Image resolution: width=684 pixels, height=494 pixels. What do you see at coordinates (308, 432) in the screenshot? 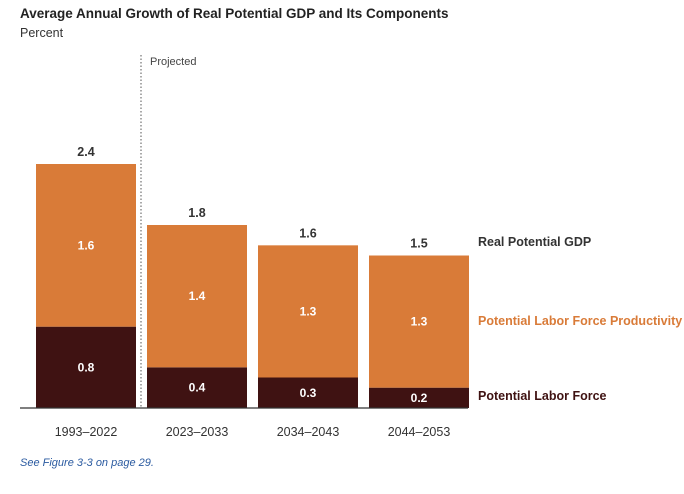
I see `x-tick-label: 2034–2043` at bounding box center [308, 432].